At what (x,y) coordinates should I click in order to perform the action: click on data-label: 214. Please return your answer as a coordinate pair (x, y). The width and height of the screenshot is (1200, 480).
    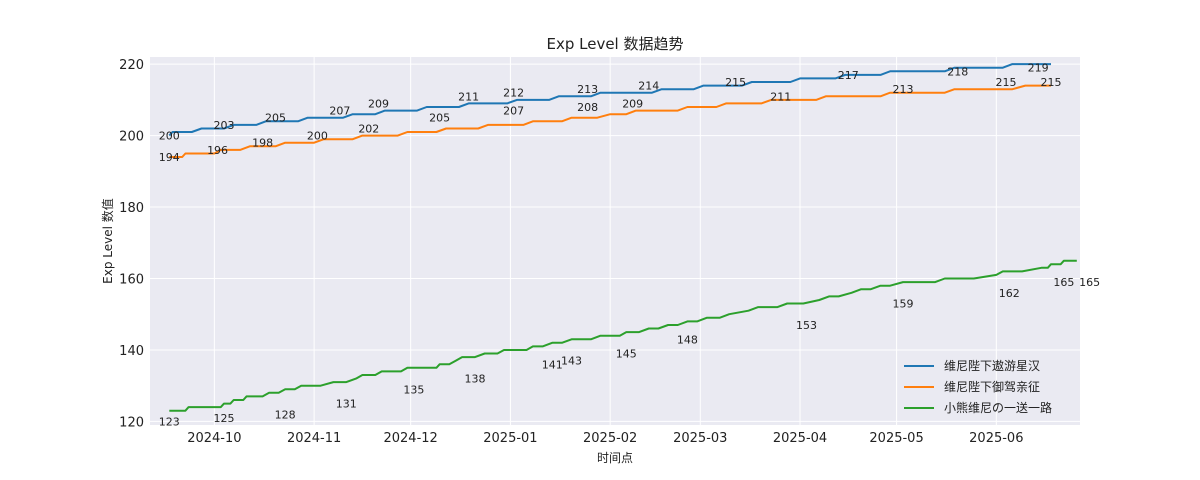
    Looking at the image, I should click on (648, 86).